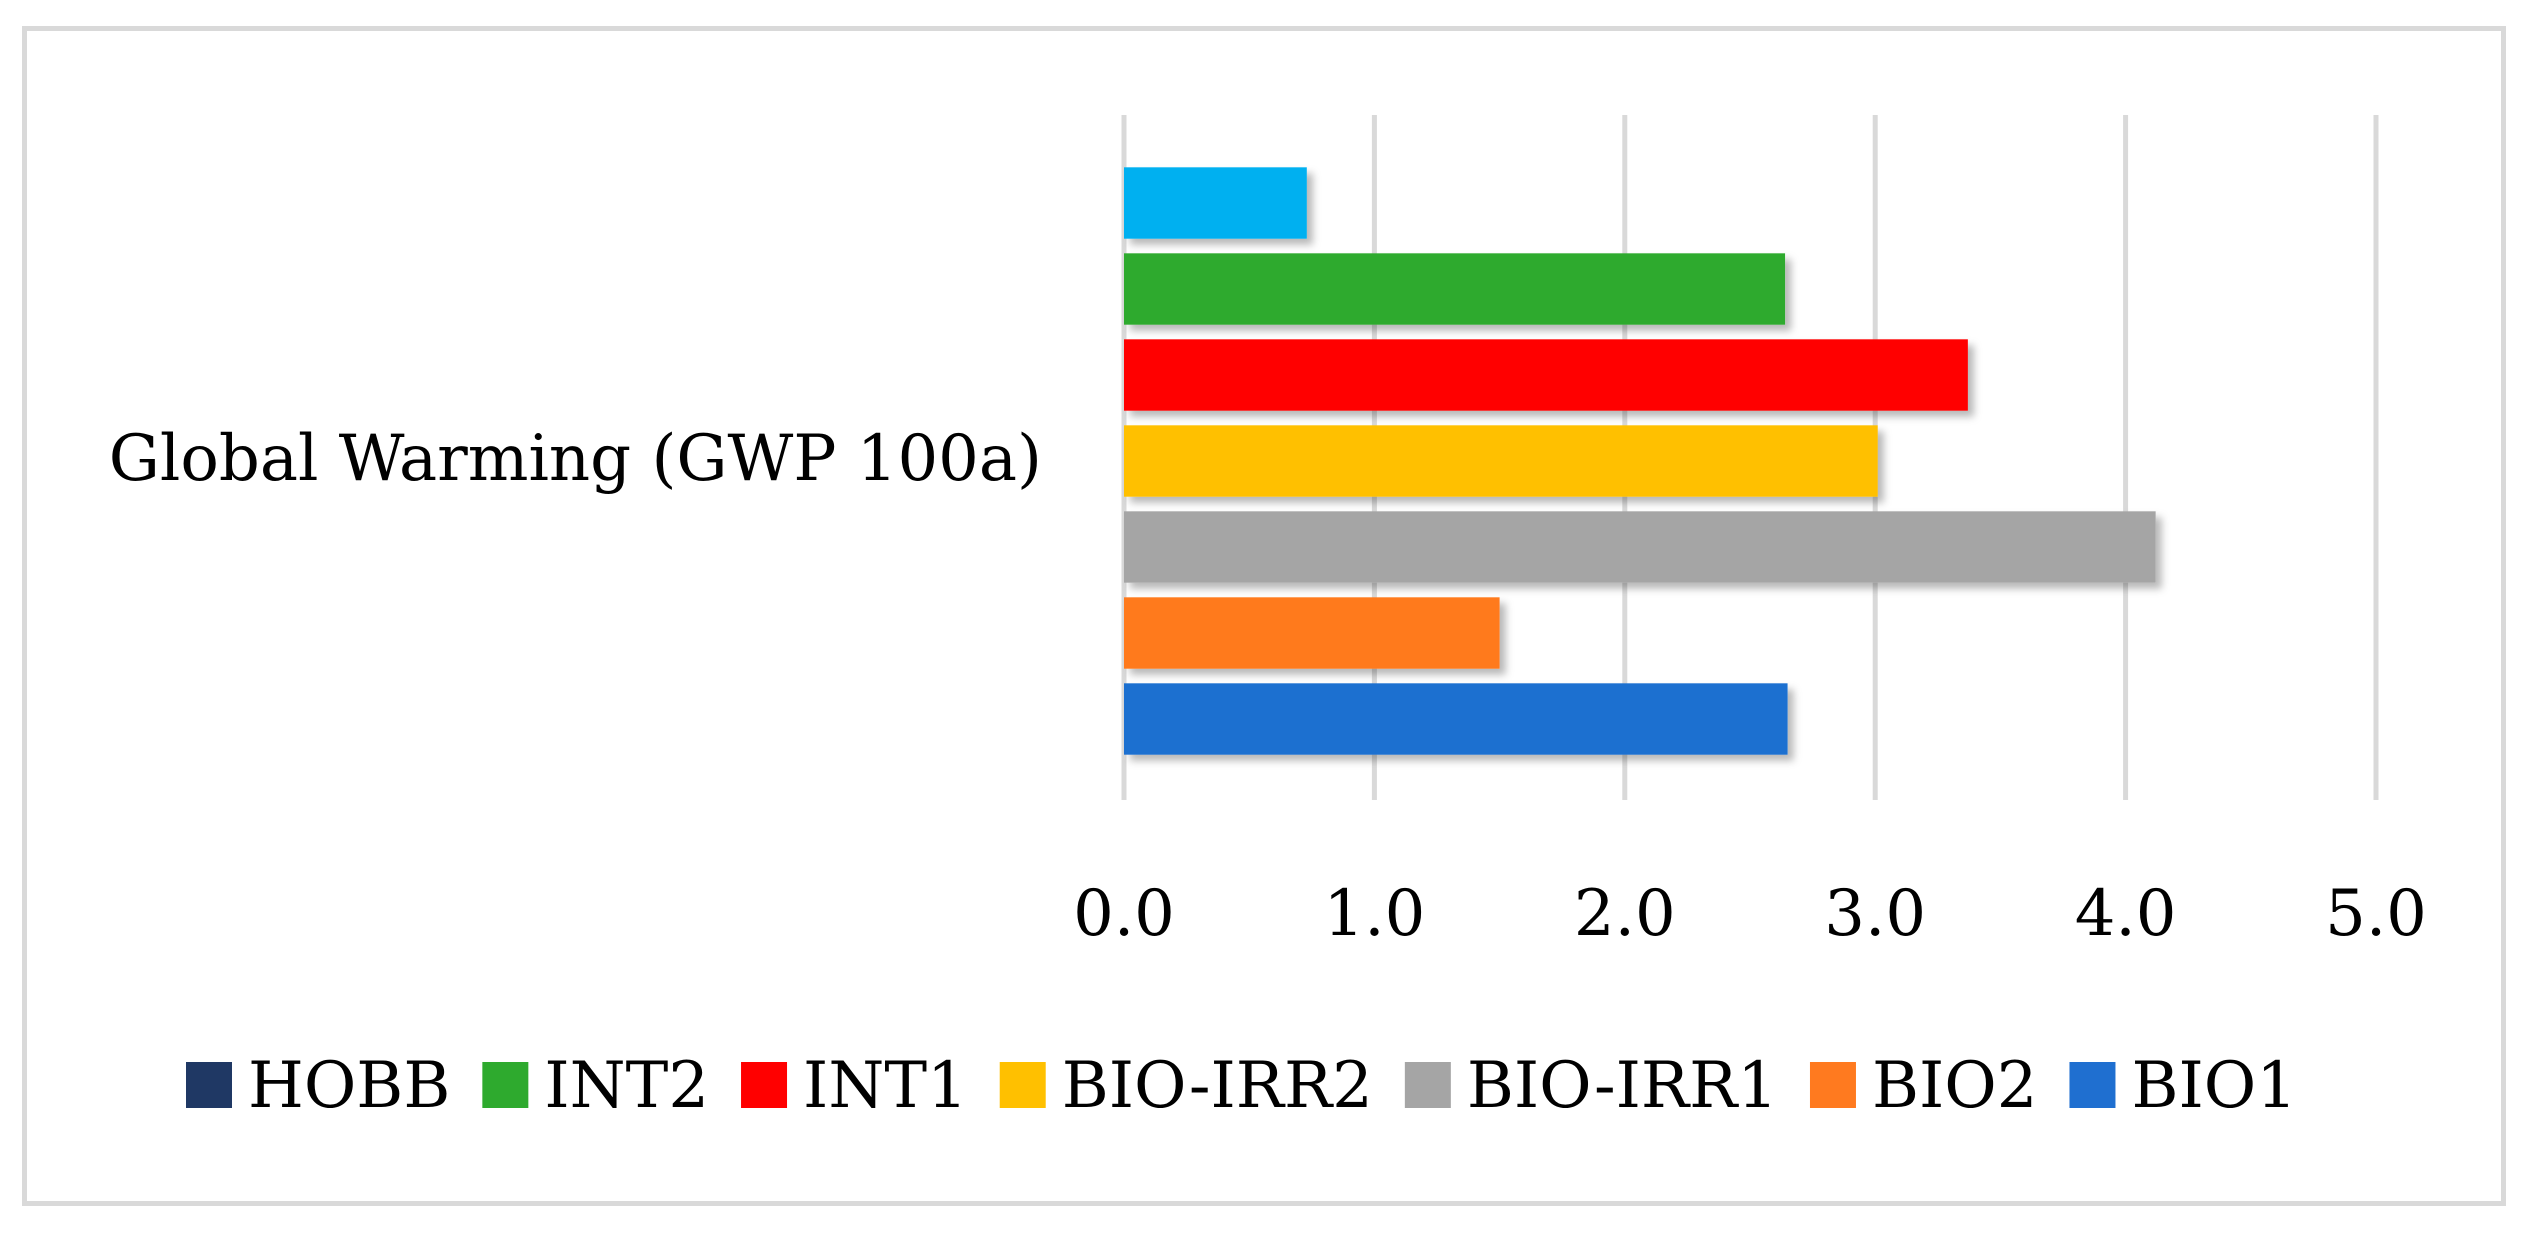  I want to click on legend-swatch-int2, so click(505, 1085).